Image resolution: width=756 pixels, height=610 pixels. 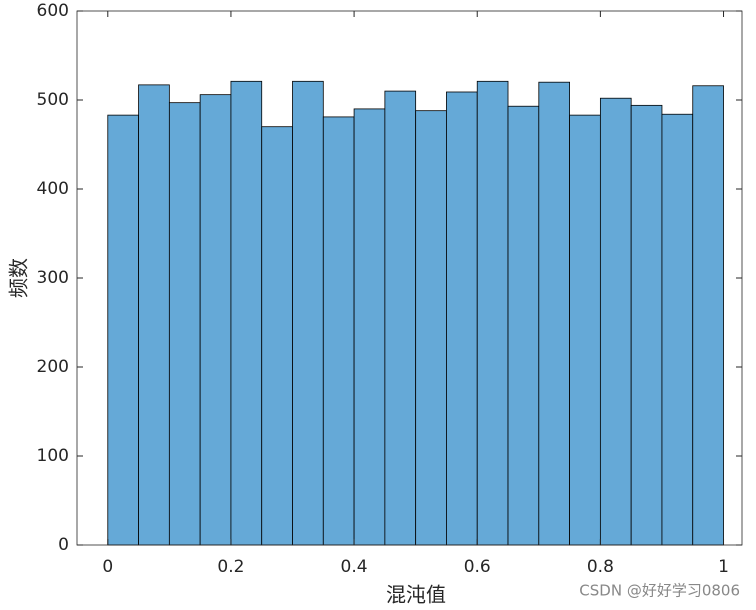 I want to click on y-tick-label: 200, so click(x=53, y=367).